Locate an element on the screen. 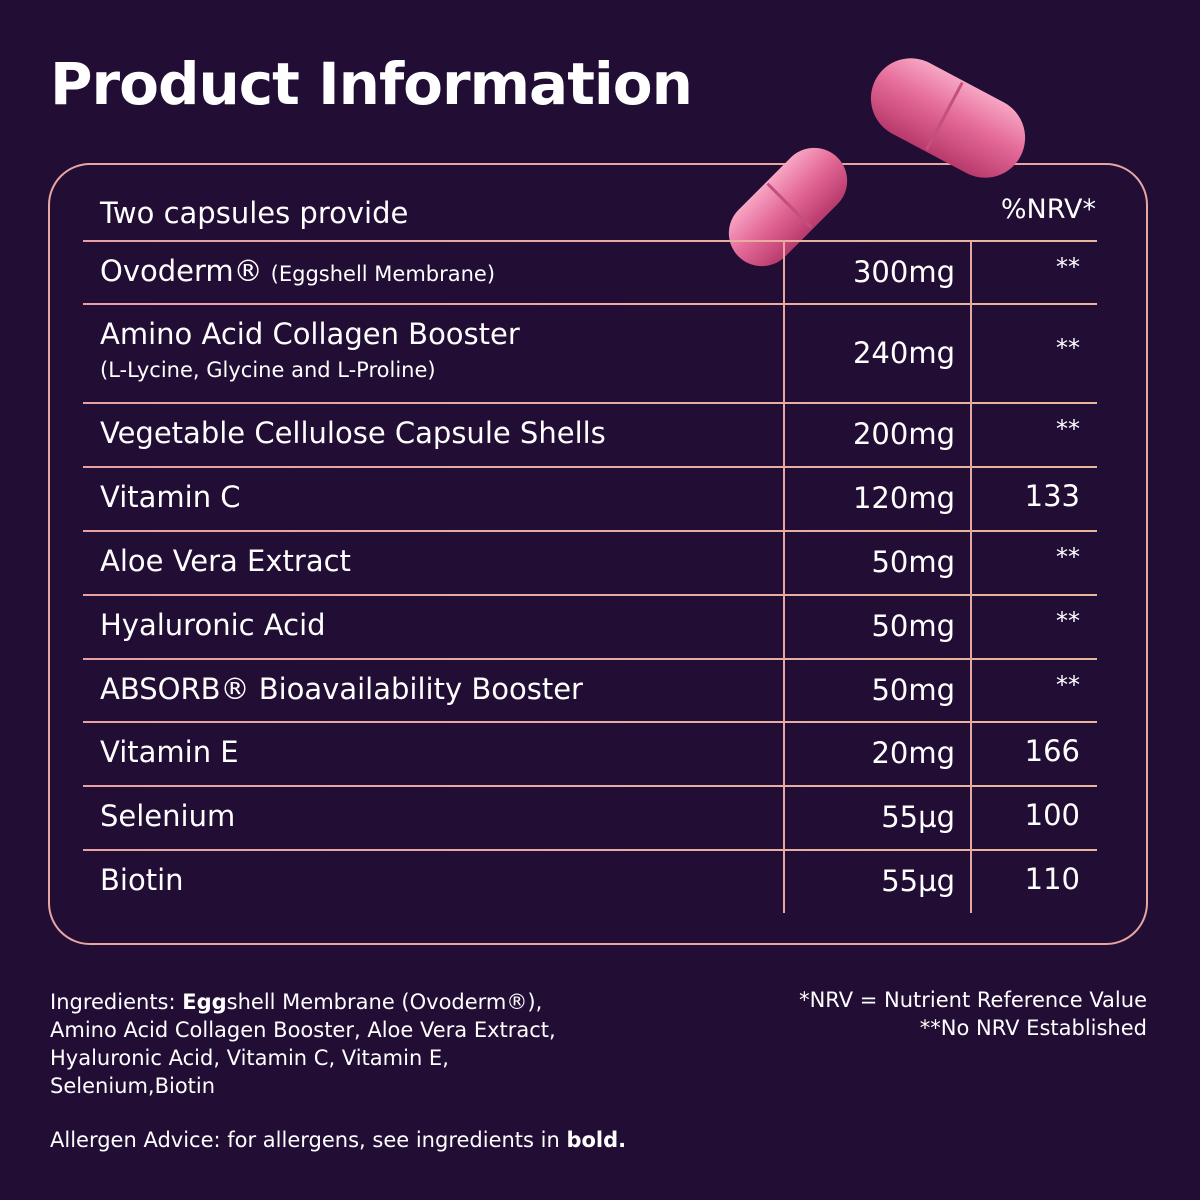 This screenshot has width=1200, height=1200. ingredient-name: Selenium is located at coordinates (168, 816).